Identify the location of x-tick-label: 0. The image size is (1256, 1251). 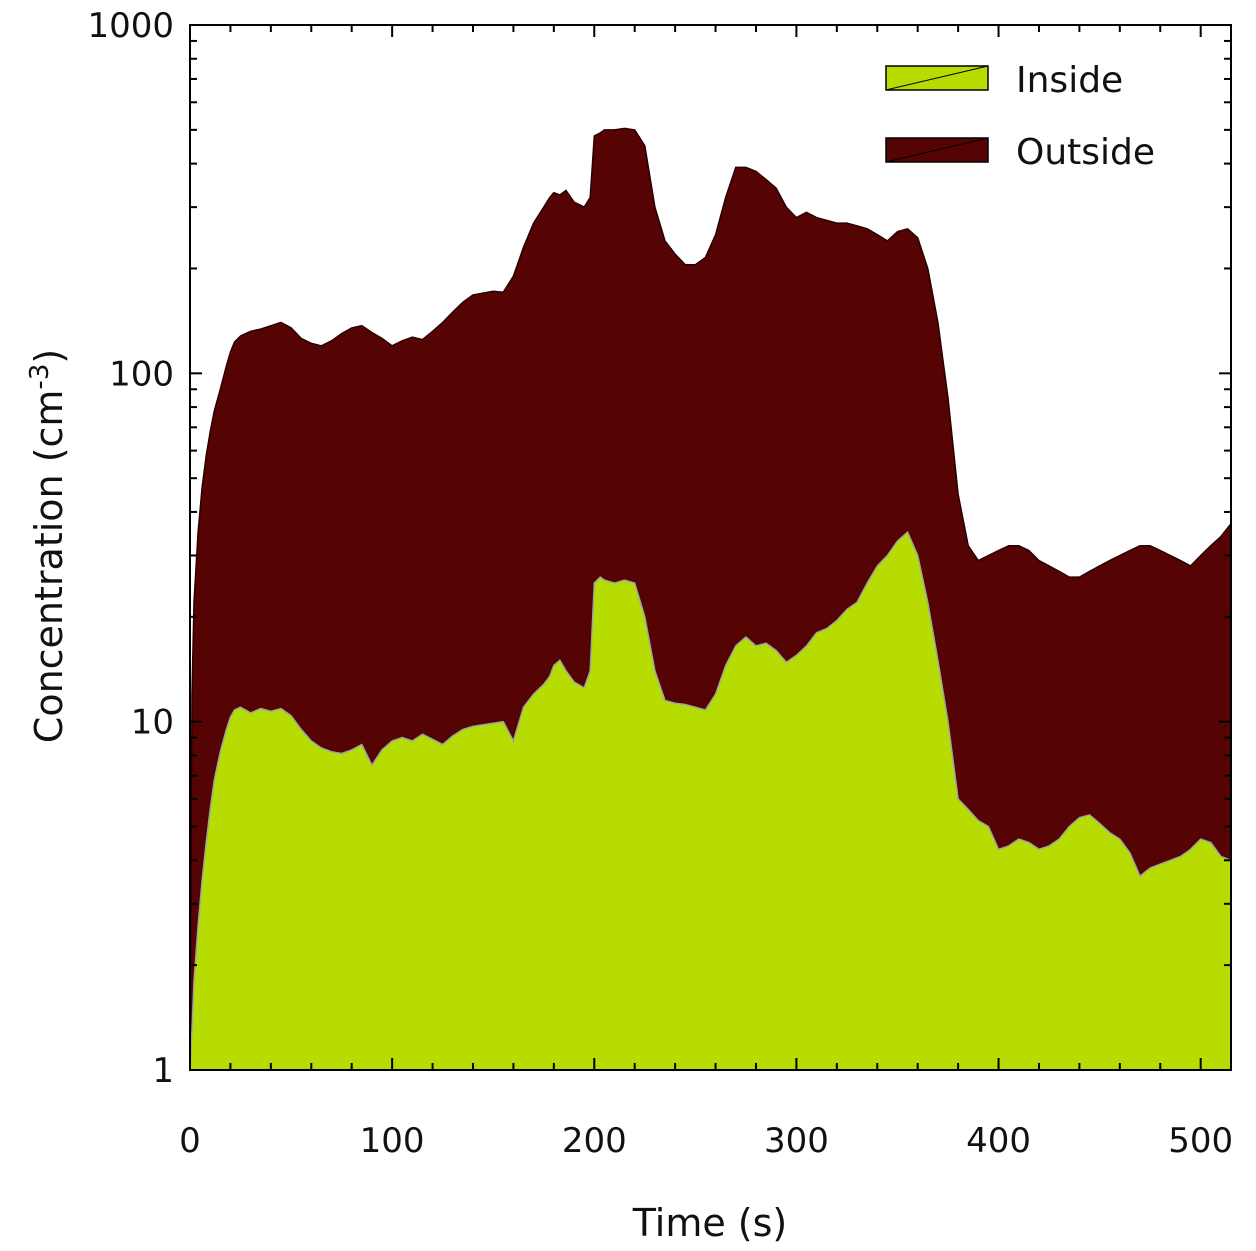
(190, 1141).